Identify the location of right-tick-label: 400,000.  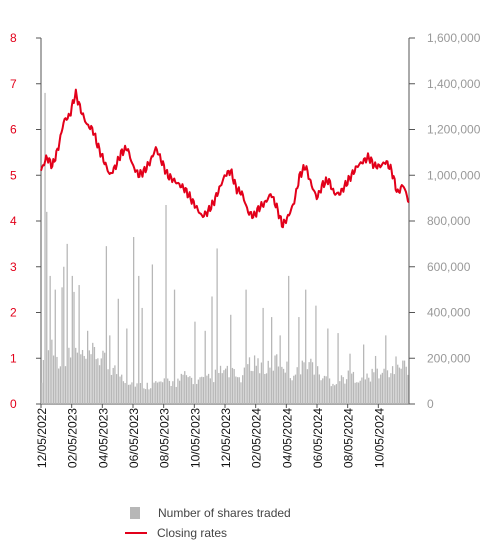
(449, 313).